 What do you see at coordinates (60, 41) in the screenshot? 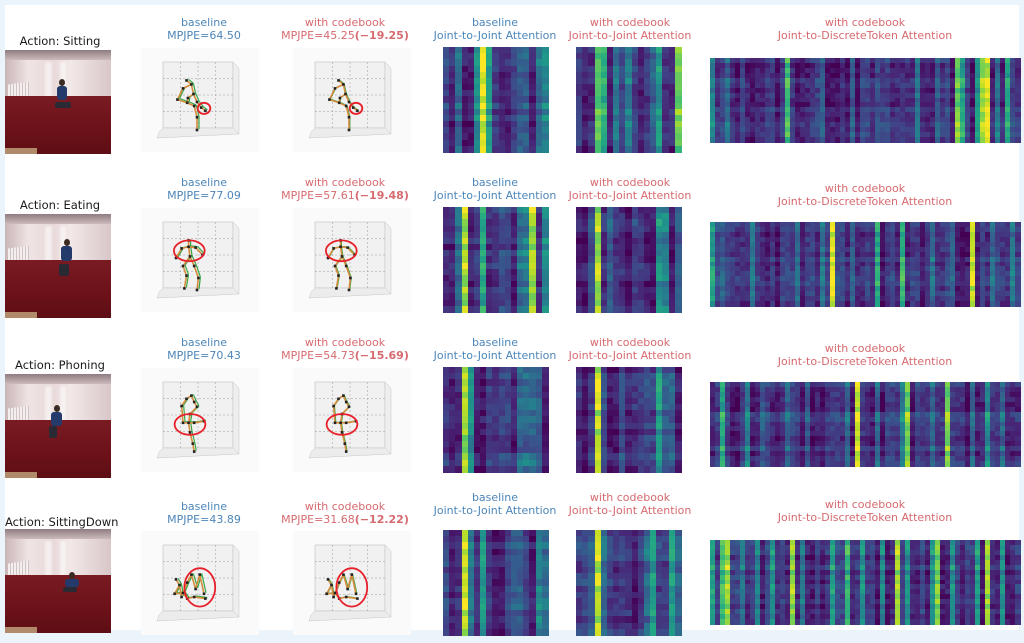
I see `action-label: Action: Sitting` at bounding box center [60, 41].